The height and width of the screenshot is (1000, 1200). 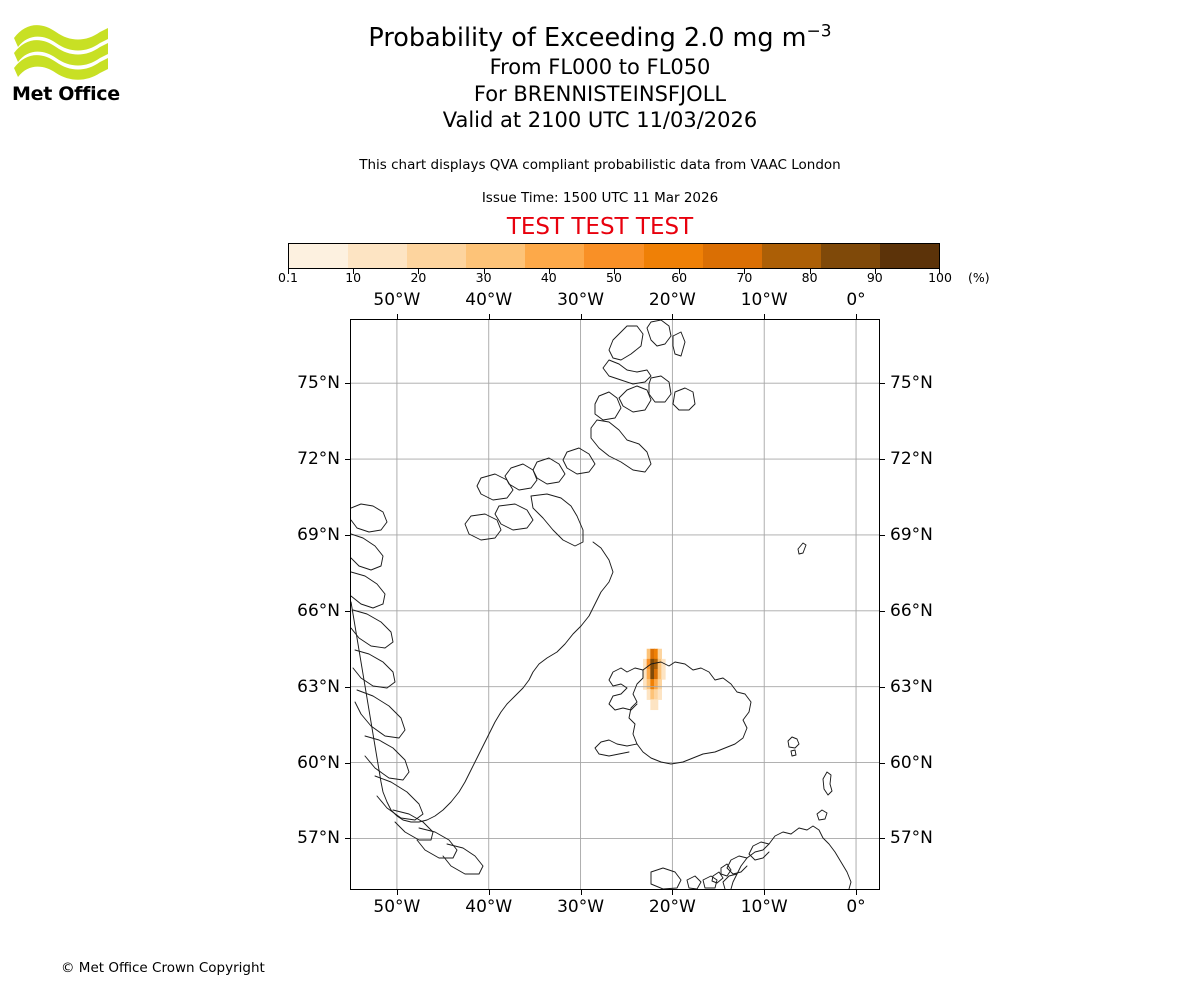 What do you see at coordinates (418, 277) in the screenshot?
I see `colorbar-tick-20: 20` at bounding box center [418, 277].